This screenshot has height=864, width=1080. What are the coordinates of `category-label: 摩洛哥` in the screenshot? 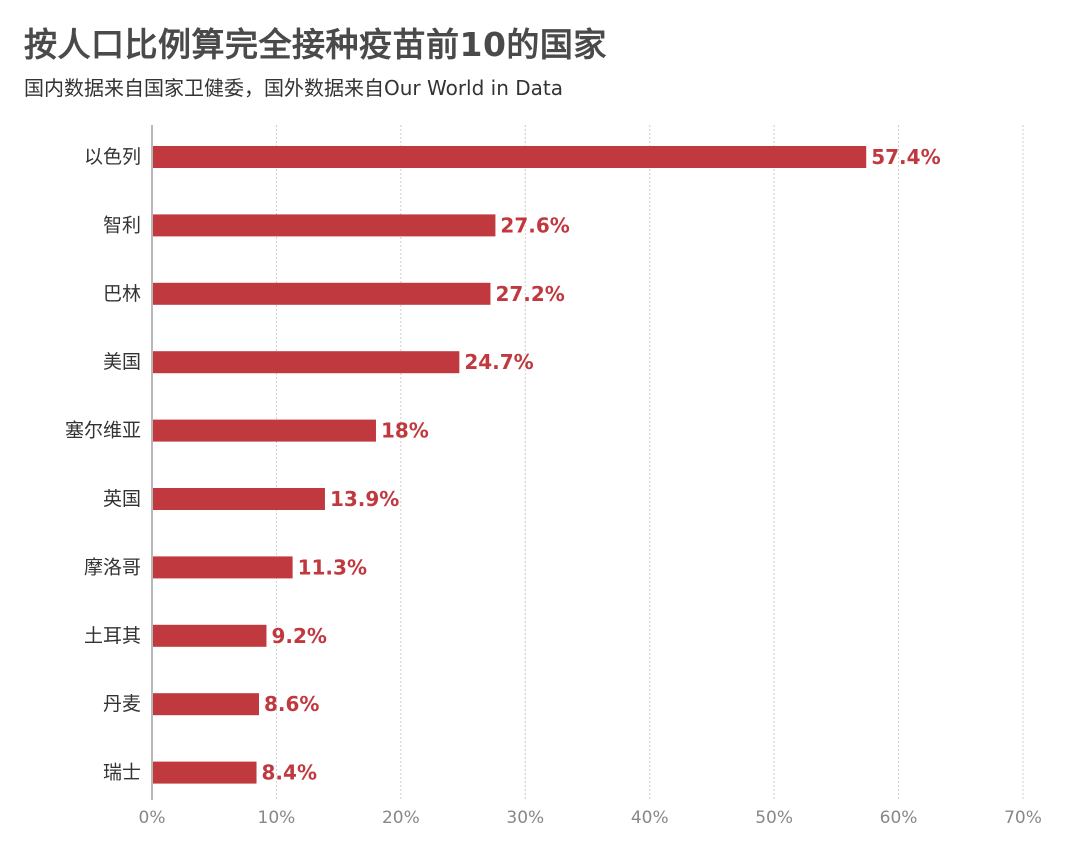 It's located at (112, 567).